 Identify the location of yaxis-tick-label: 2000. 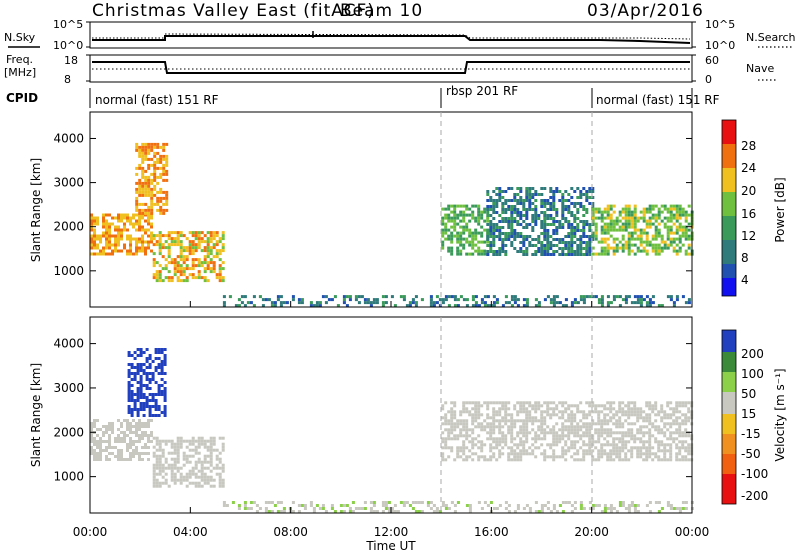
(68, 432).